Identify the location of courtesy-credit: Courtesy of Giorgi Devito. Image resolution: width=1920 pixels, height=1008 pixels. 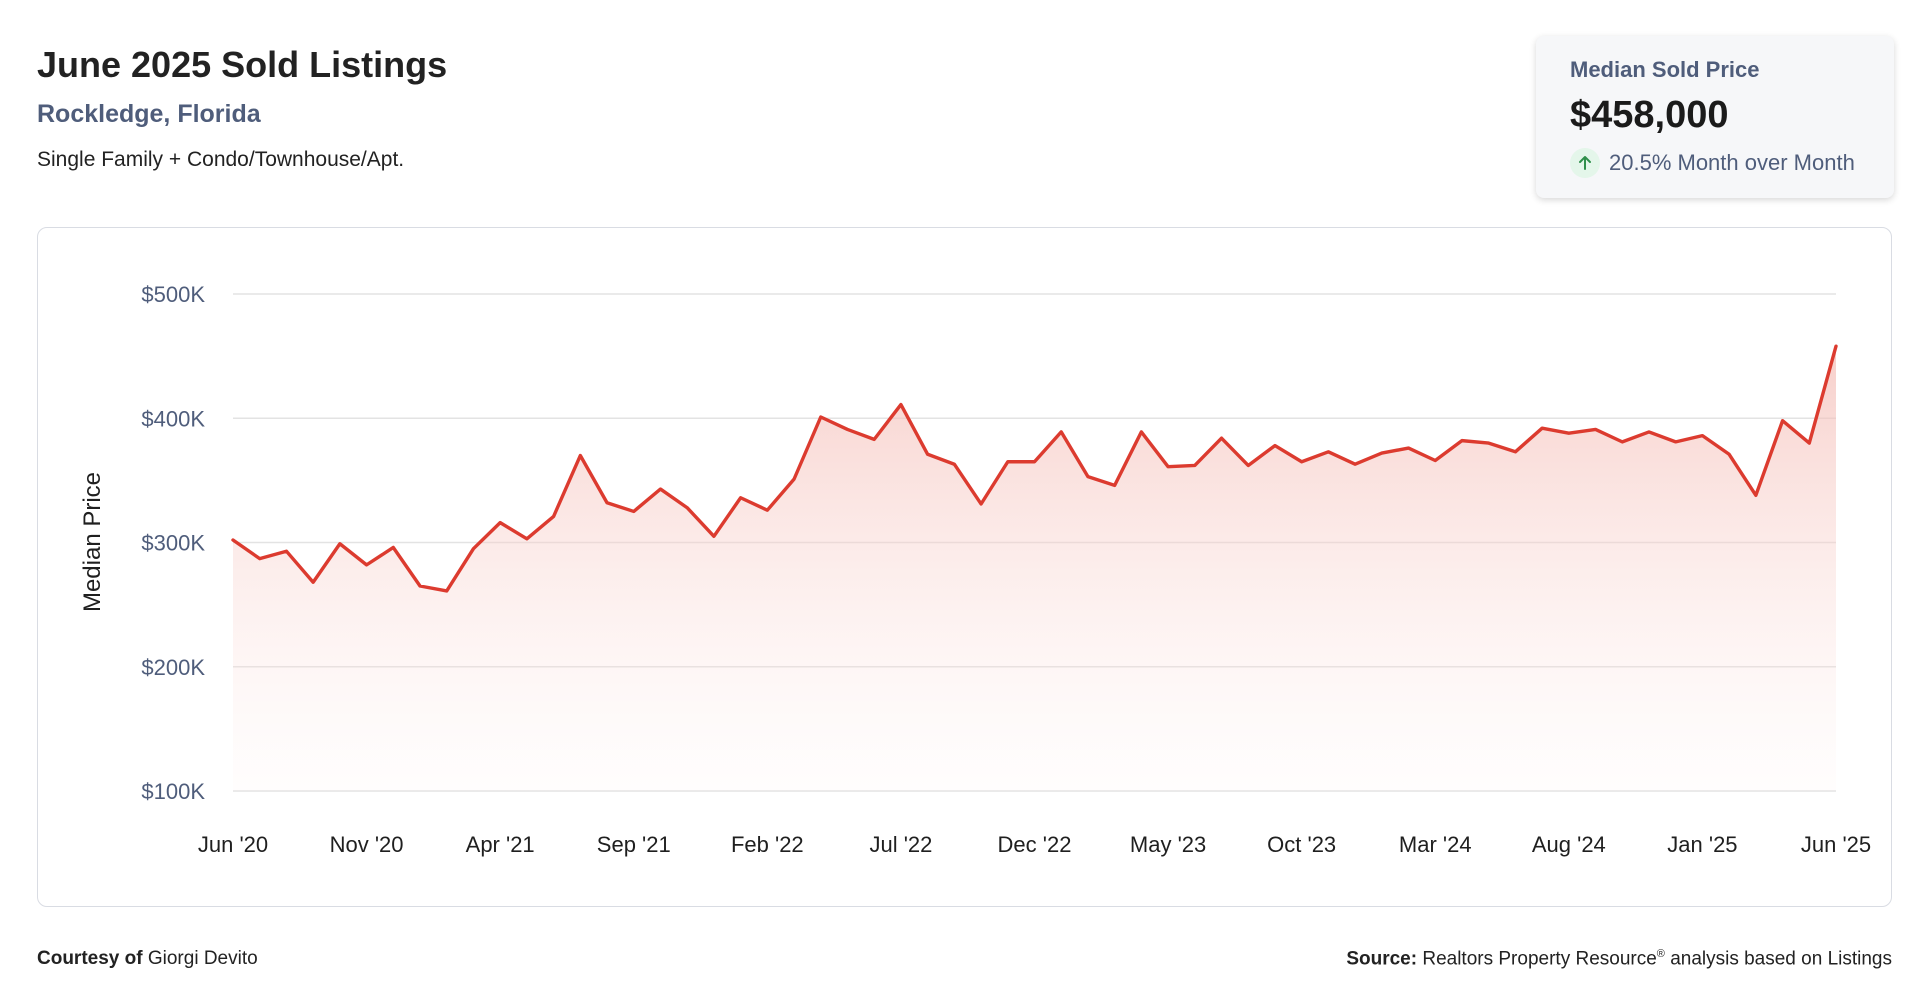
(147, 959).